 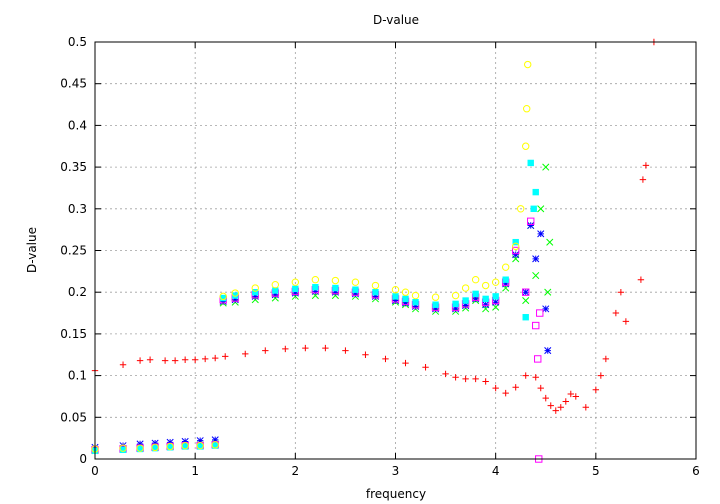 What do you see at coordinates (77, 125) in the screenshot?
I see `y-tick-label: 0.4` at bounding box center [77, 125].